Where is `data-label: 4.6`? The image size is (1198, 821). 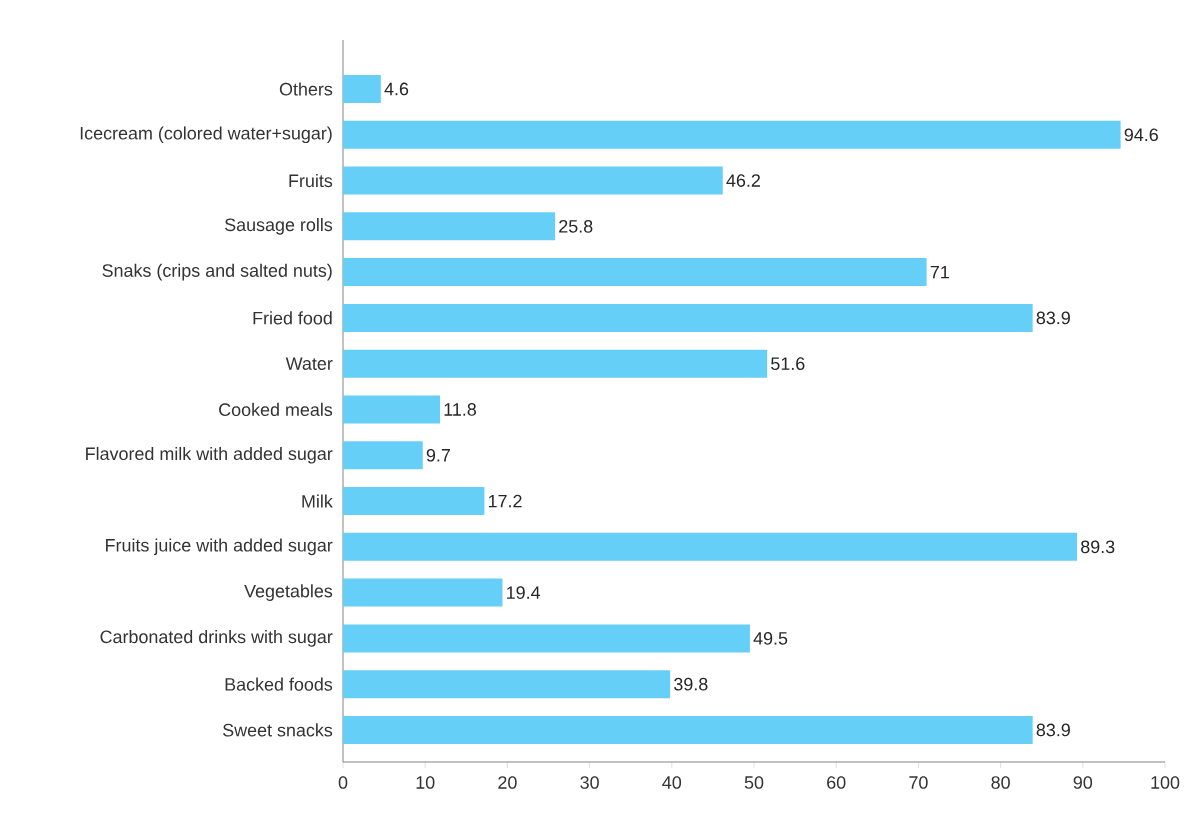 data-label: 4.6 is located at coordinates (396, 89).